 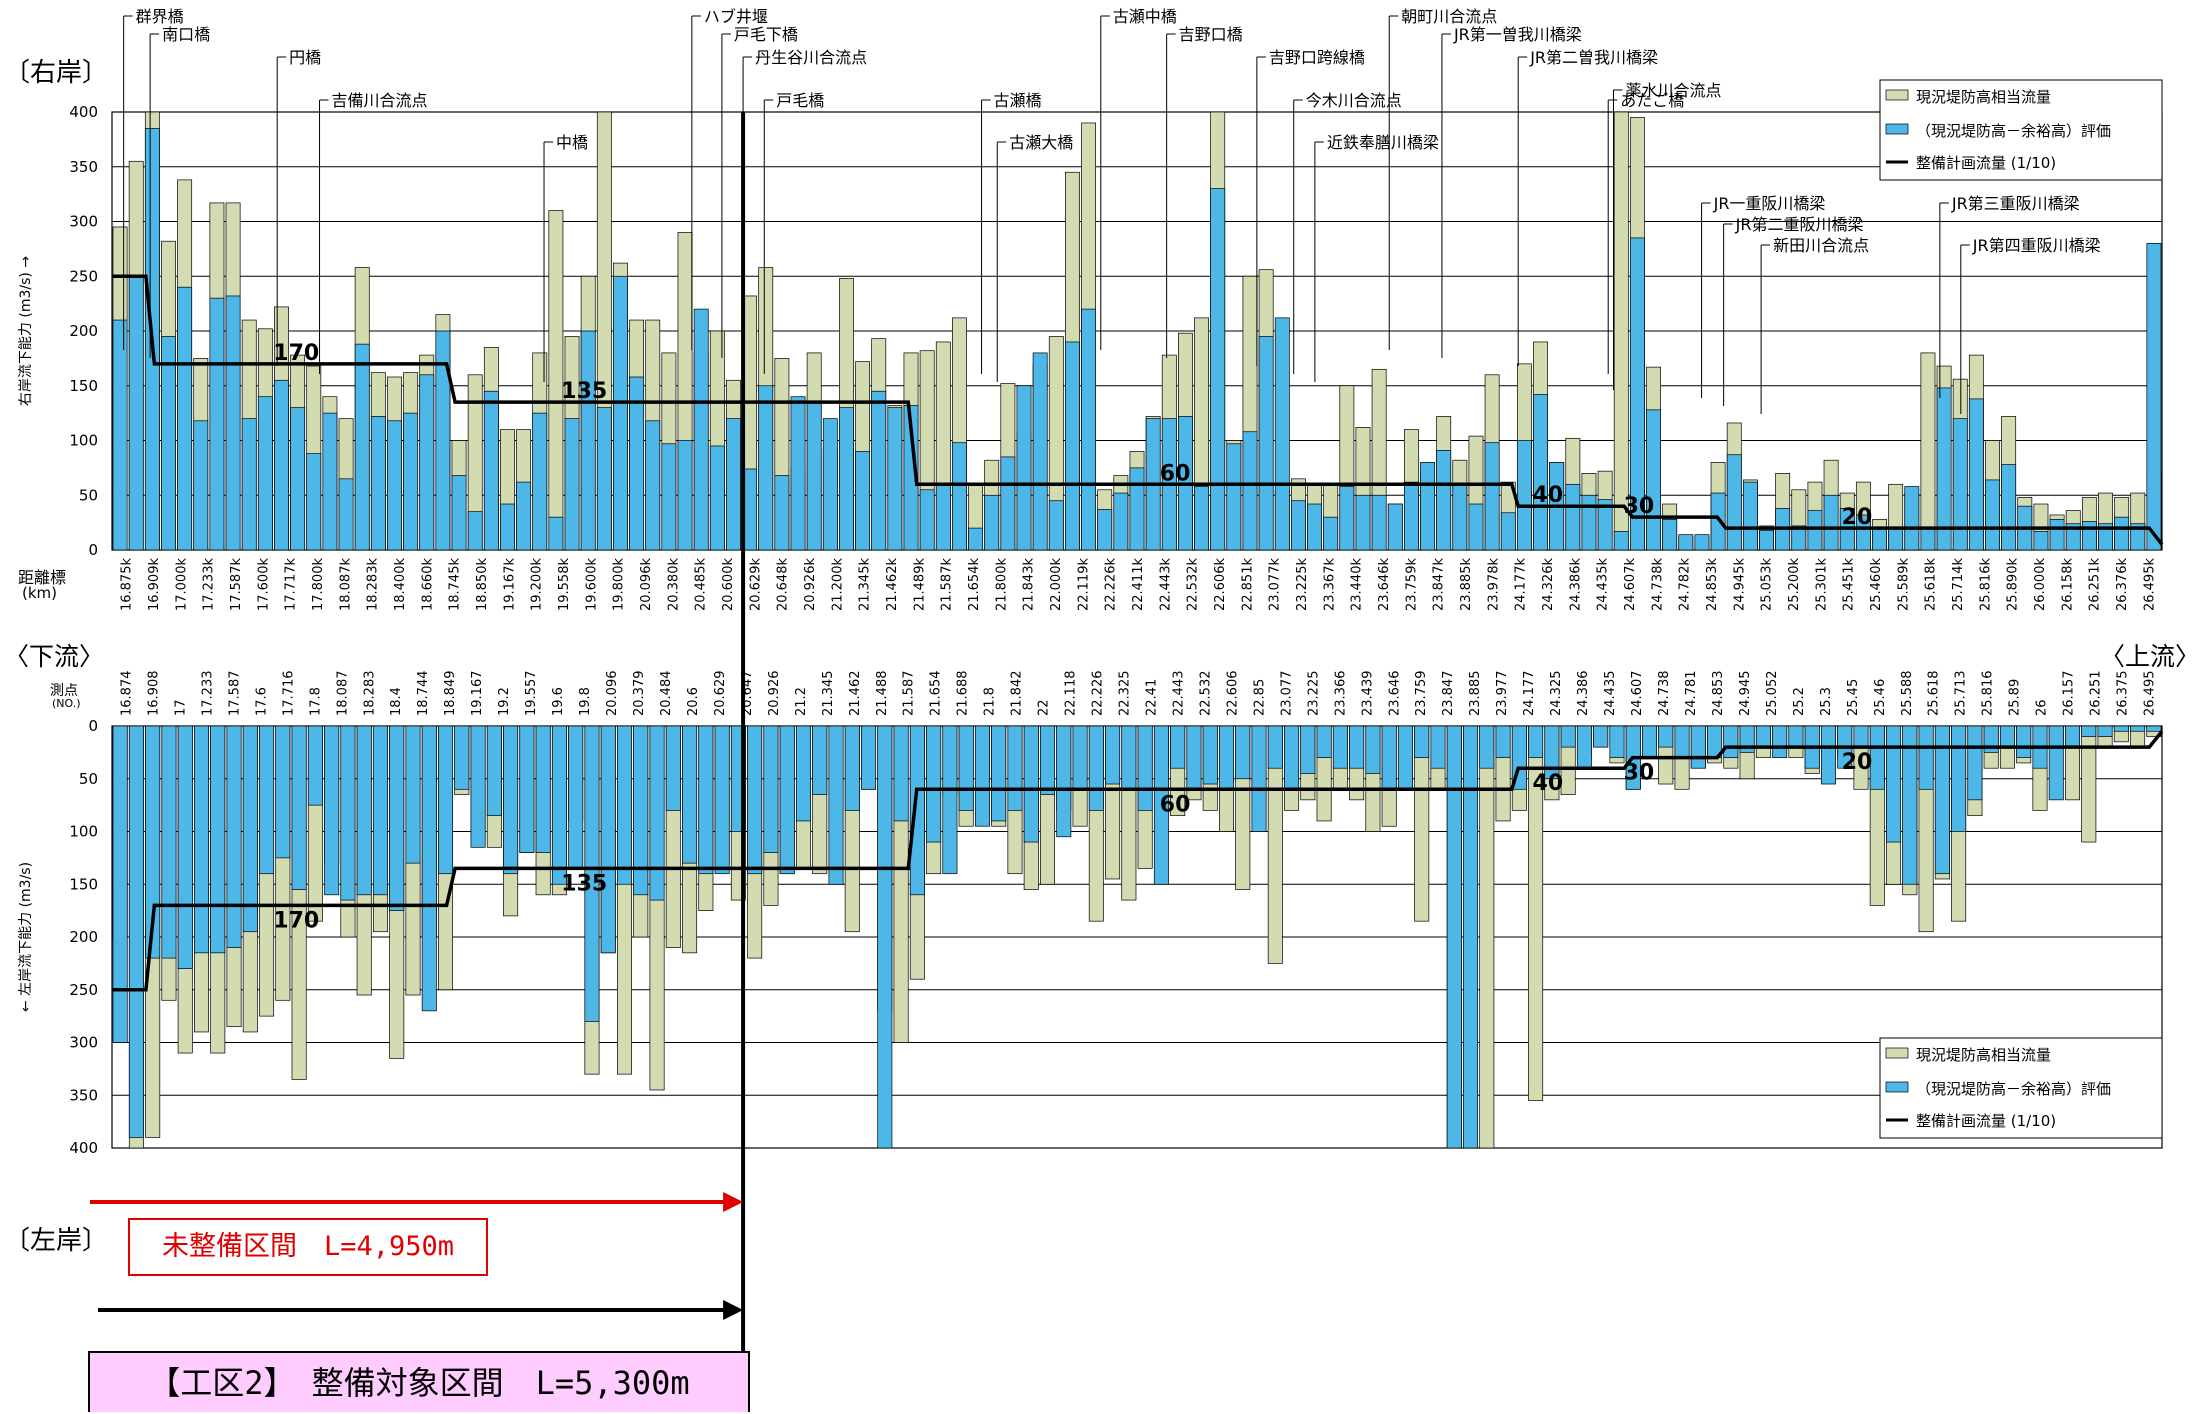 I want to click on station-tick: 23.077, so click(x=1286, y=694).